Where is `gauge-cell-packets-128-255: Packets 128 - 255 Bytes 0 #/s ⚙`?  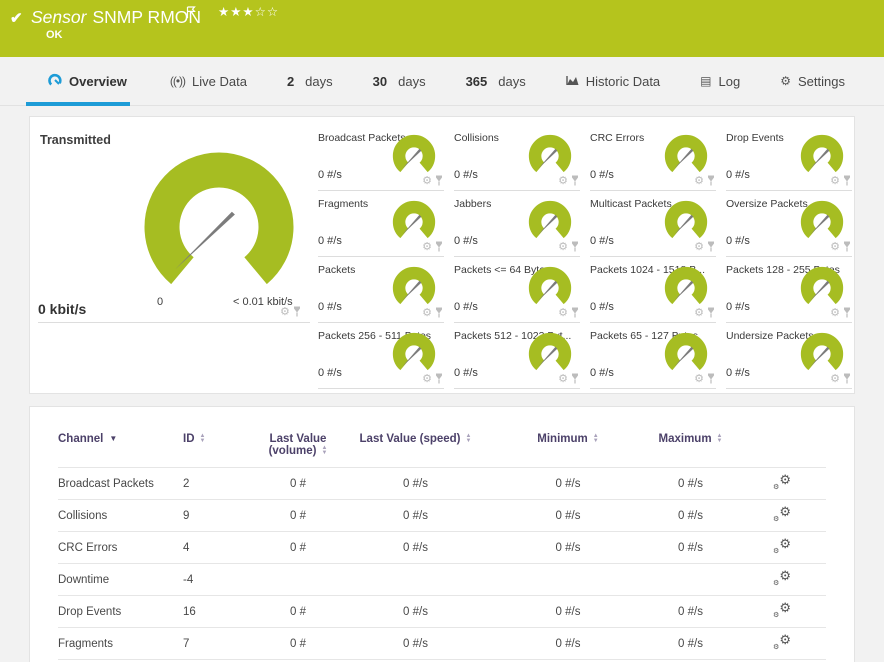 gauge-cell-packets-128-255: Packets 128 - 255 Bytes 0 #/s ⚙ is located at coordinates (789, 290).